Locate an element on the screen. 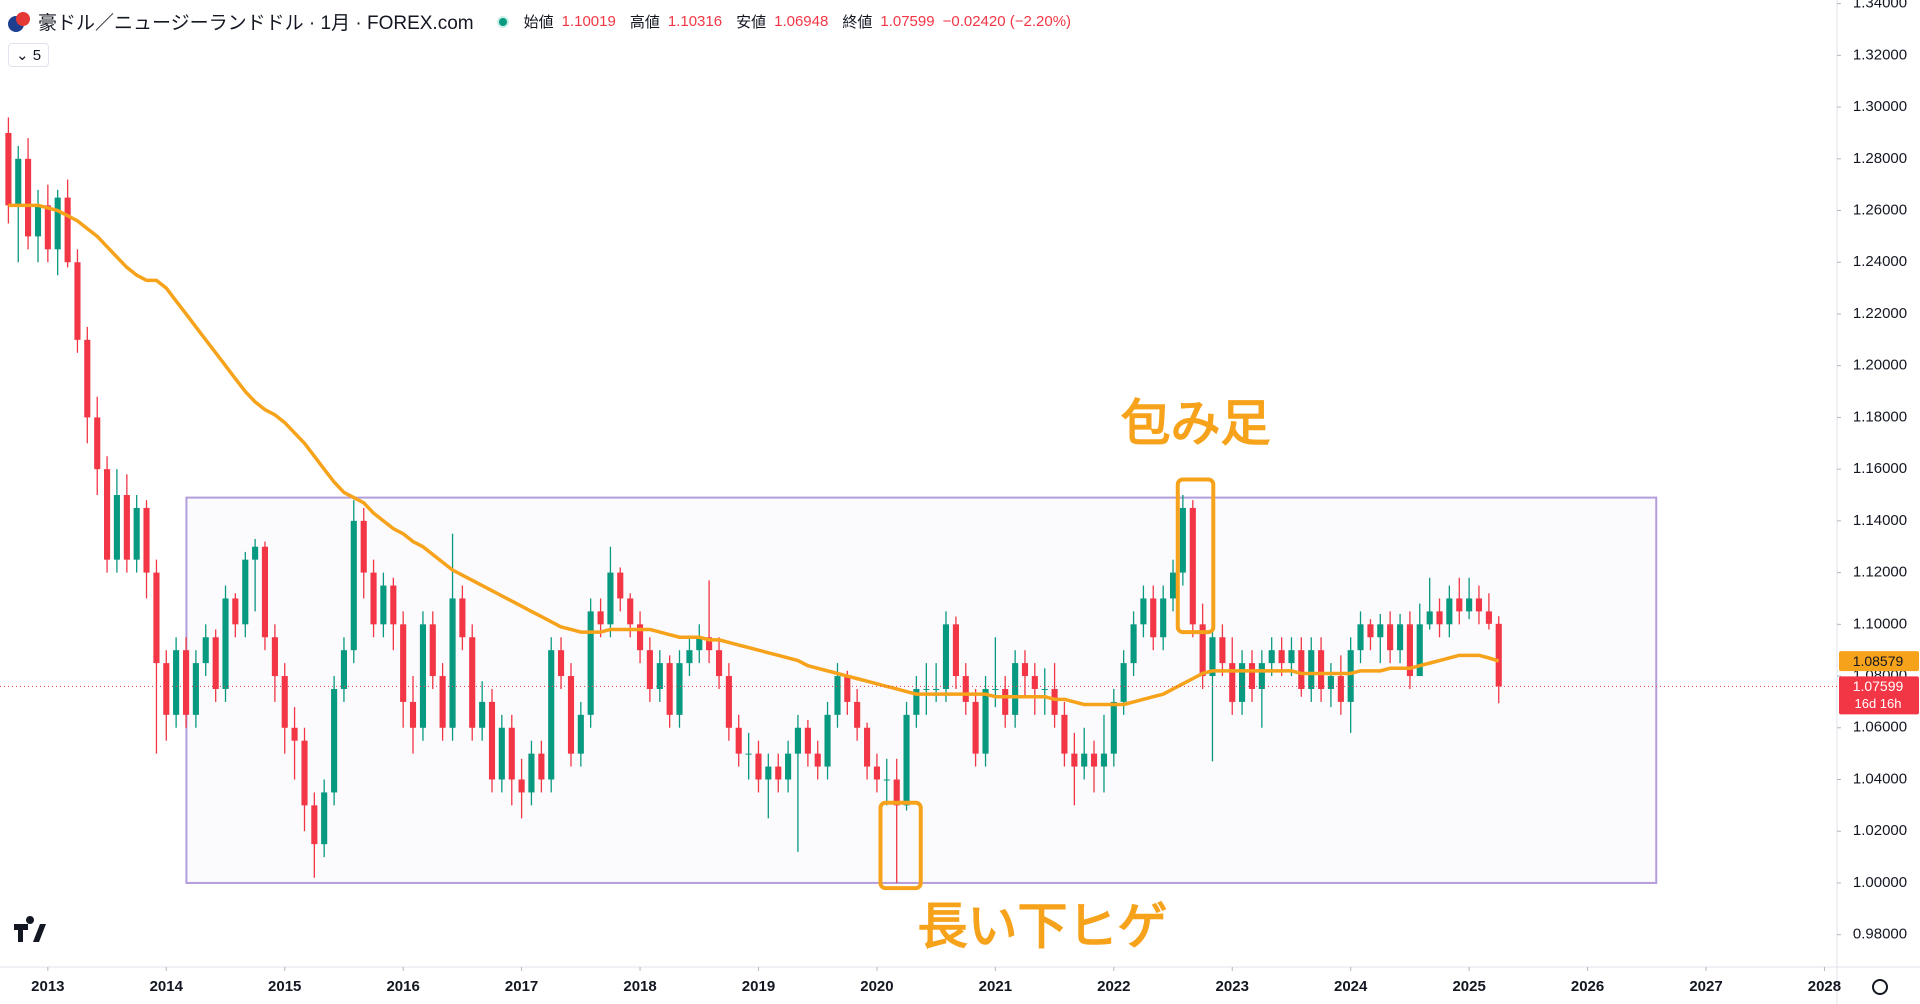 This screenshot has width=1920, height=1004. indicator-toggle: ⌄ 5 is located at coordinates (29, 55).